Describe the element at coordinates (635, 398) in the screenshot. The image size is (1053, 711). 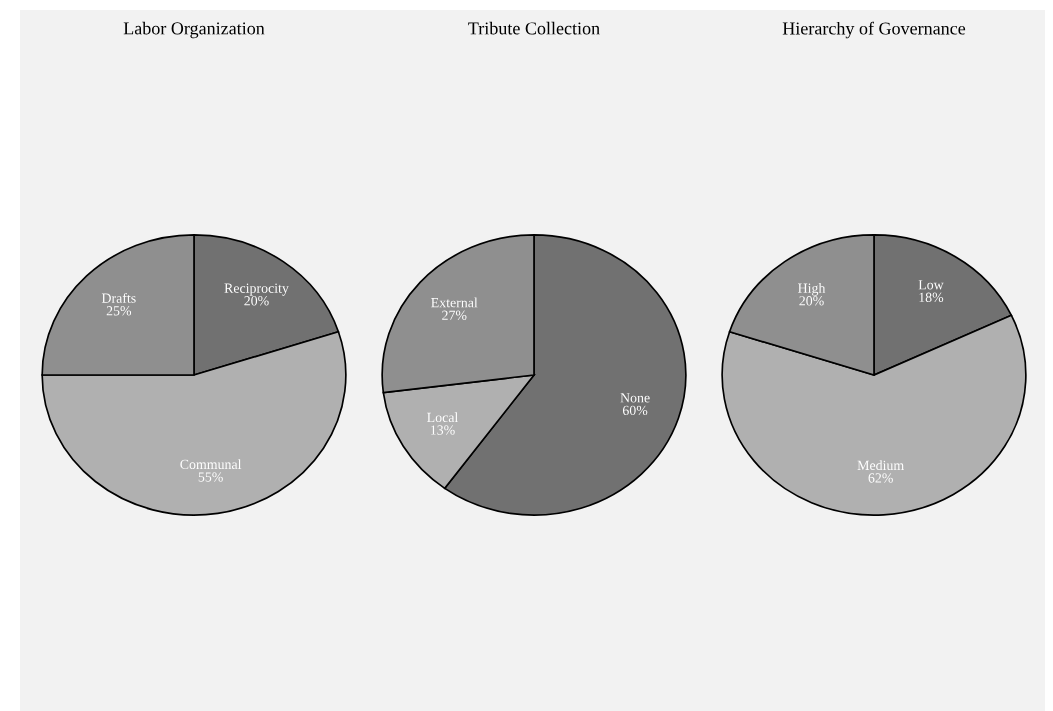
I see `slice-label: None` at that location.